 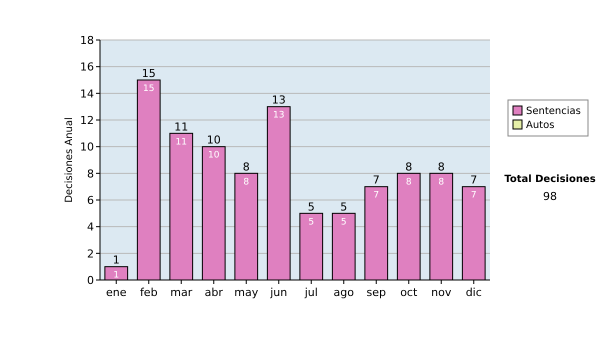 I want to click on total-label: 1, so click(x=116, y=260).